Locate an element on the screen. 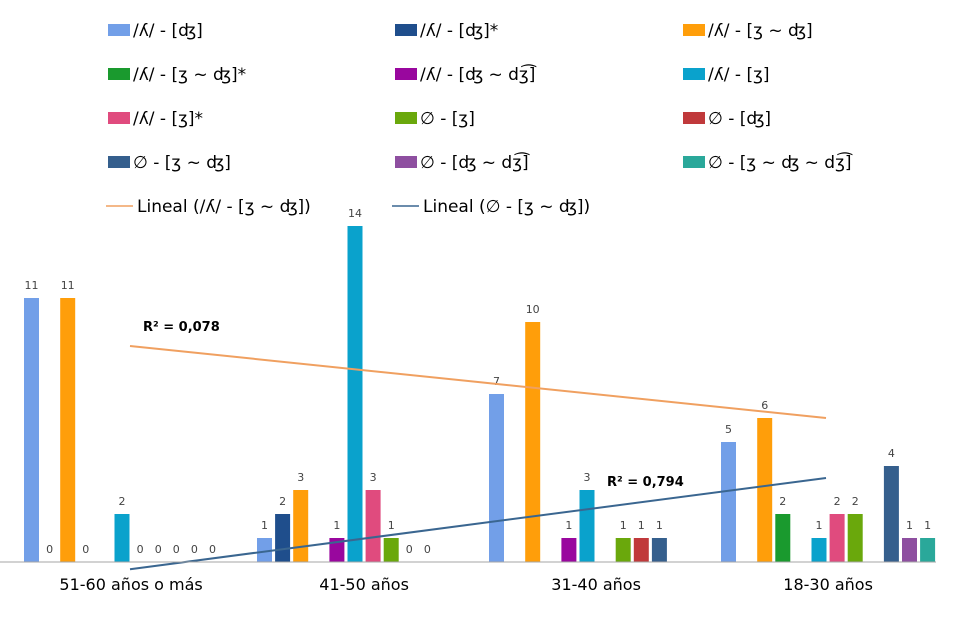 The image size is (956, 617). value-label-1-9: 0 is located at coordinates (427, 549).